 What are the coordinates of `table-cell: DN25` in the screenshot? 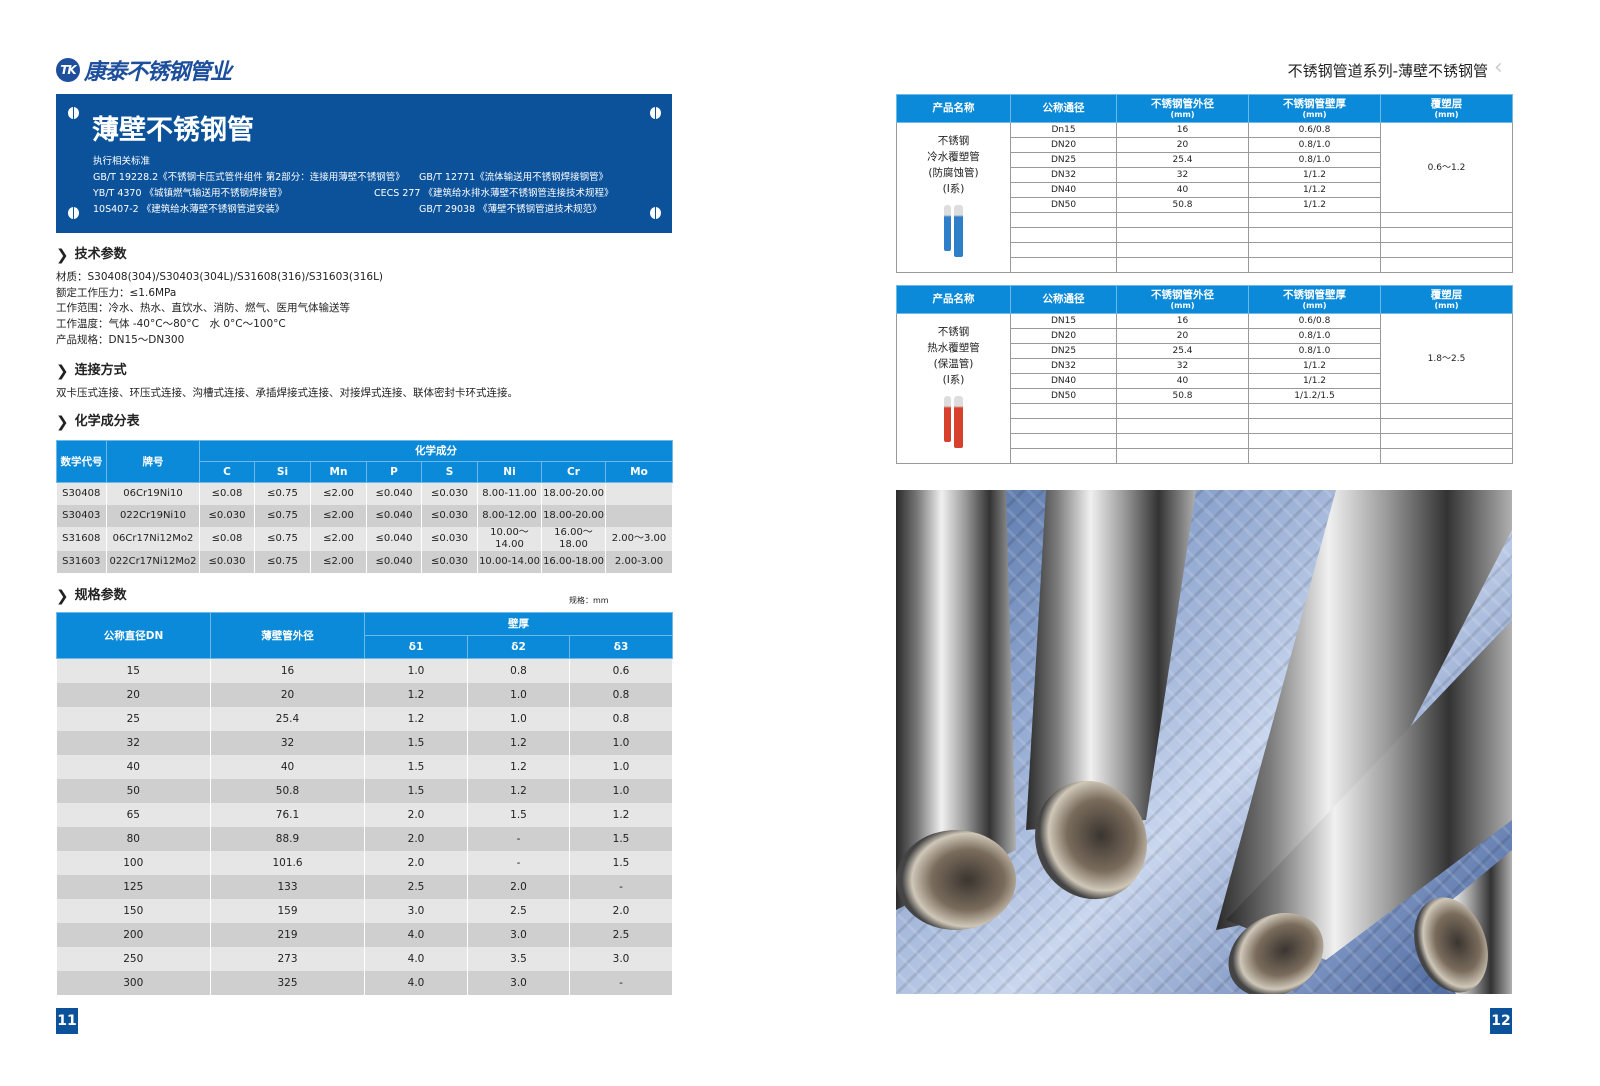 It's located at (1063, 351).